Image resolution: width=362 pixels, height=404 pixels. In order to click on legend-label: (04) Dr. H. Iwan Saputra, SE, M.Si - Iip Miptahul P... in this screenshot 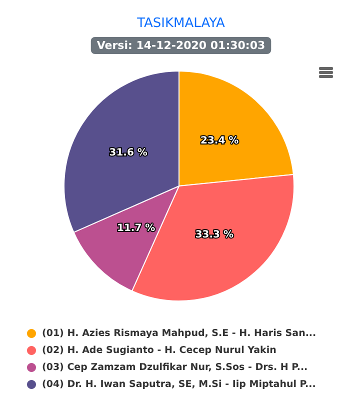, I will do `click(179, 384)`.